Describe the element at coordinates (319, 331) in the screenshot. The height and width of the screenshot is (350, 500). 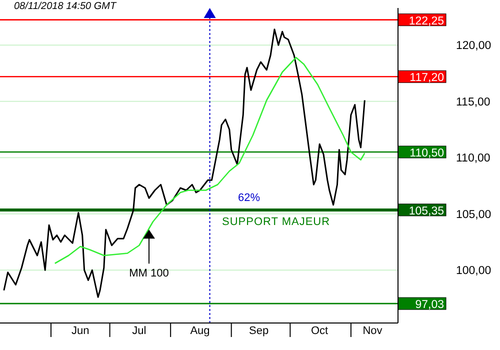
I see `x-tick-label: Oct` at that location.